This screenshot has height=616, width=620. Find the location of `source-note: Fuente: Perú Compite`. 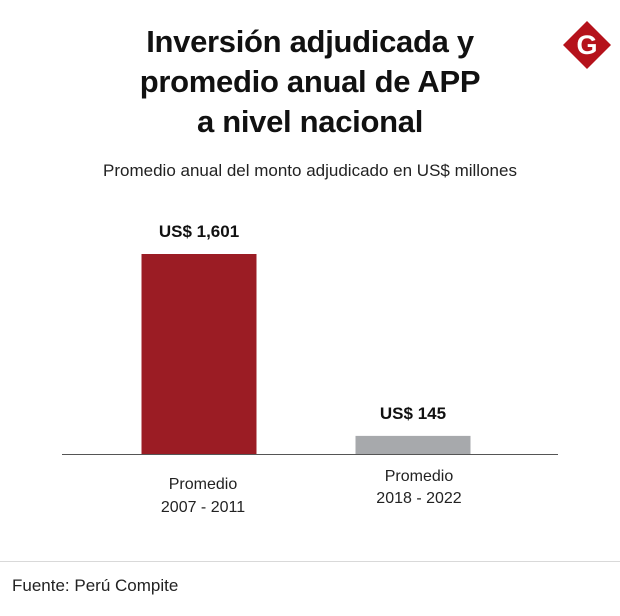

source-note: Fuente: Perú Compite is located at coordinates (95, 585).